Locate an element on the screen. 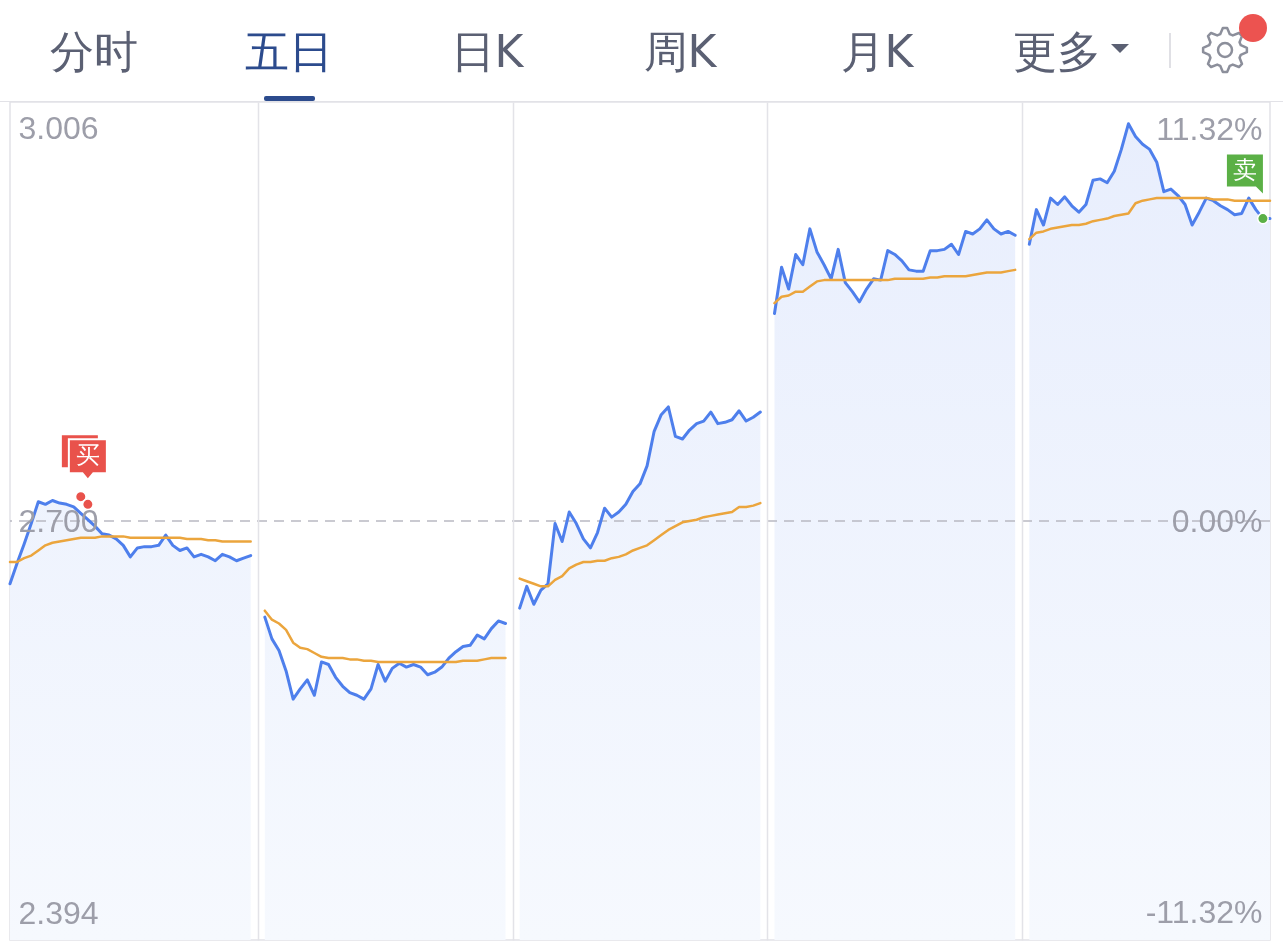  text: 月K is located at coordinates (877, 52).